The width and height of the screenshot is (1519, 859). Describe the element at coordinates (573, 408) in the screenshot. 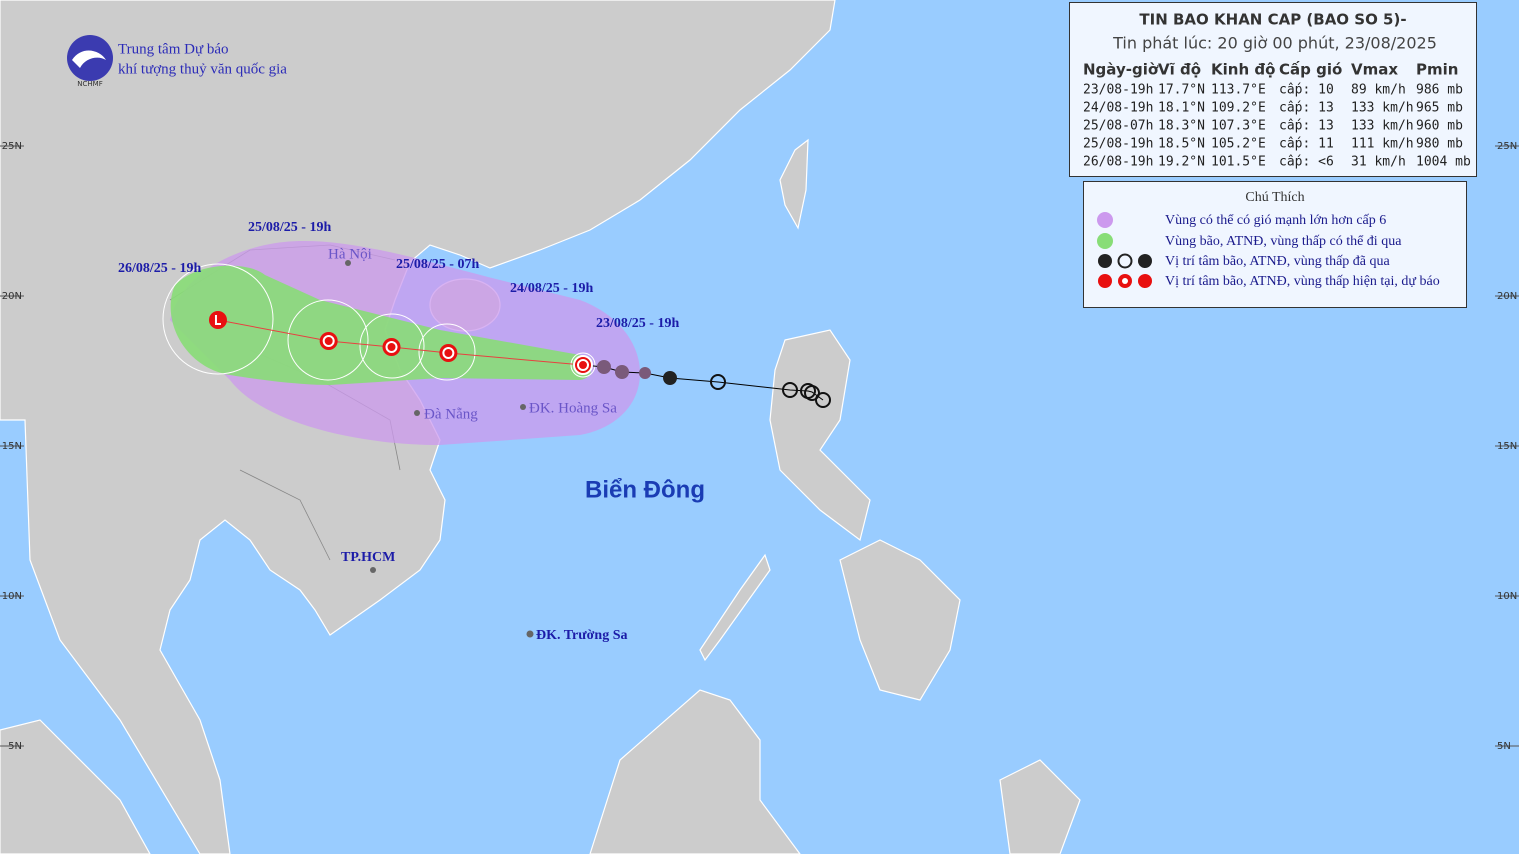

I see `place-label: ĐK. Hoàng Sa` at that location.